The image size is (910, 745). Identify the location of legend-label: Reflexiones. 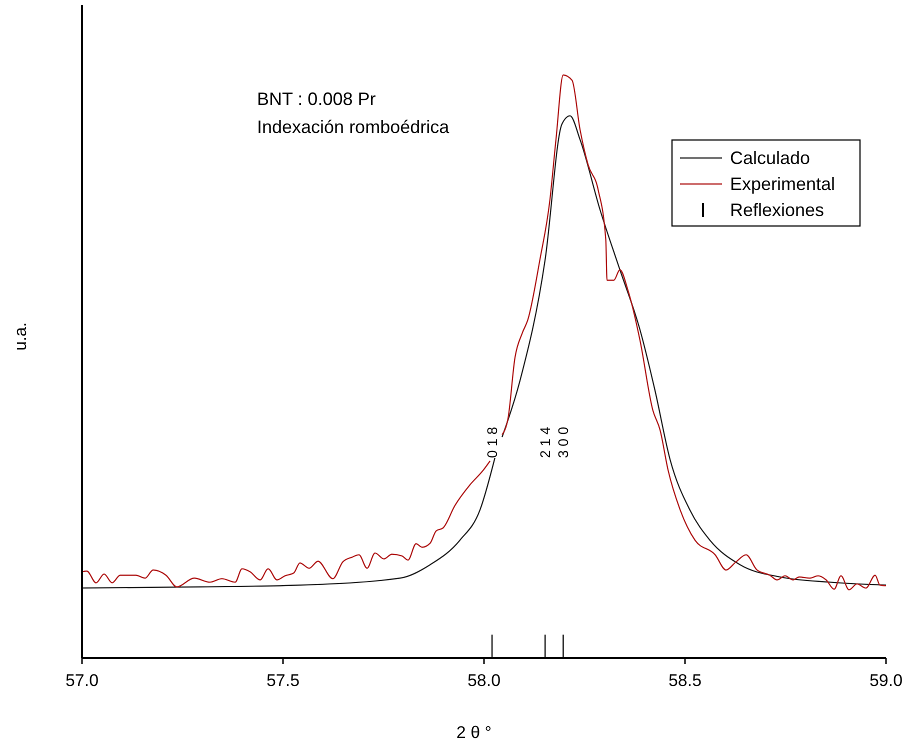
(777, 210).